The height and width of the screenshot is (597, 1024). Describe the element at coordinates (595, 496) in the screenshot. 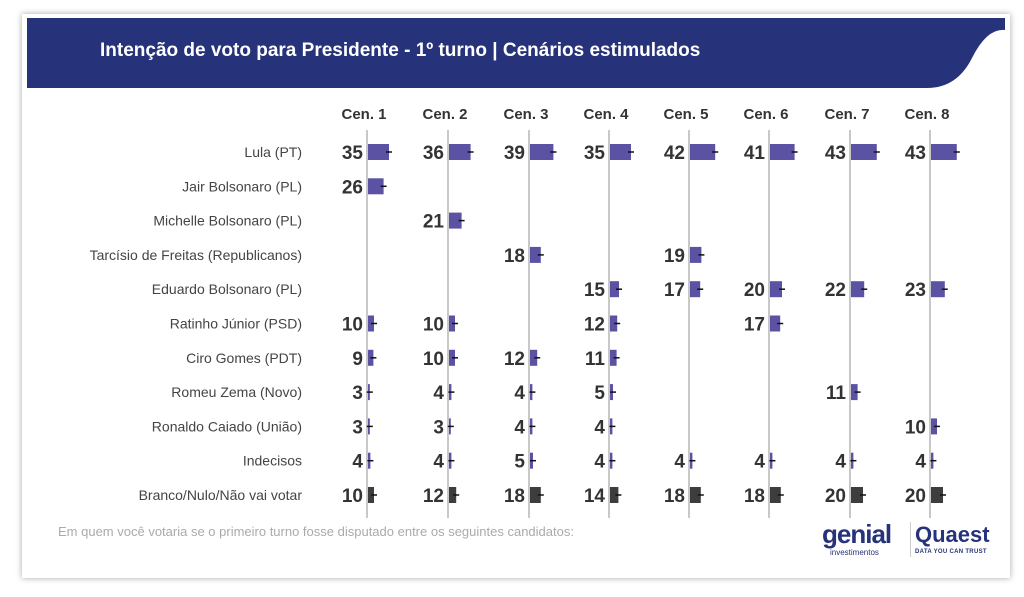

I see `data-label: 14` at that location.